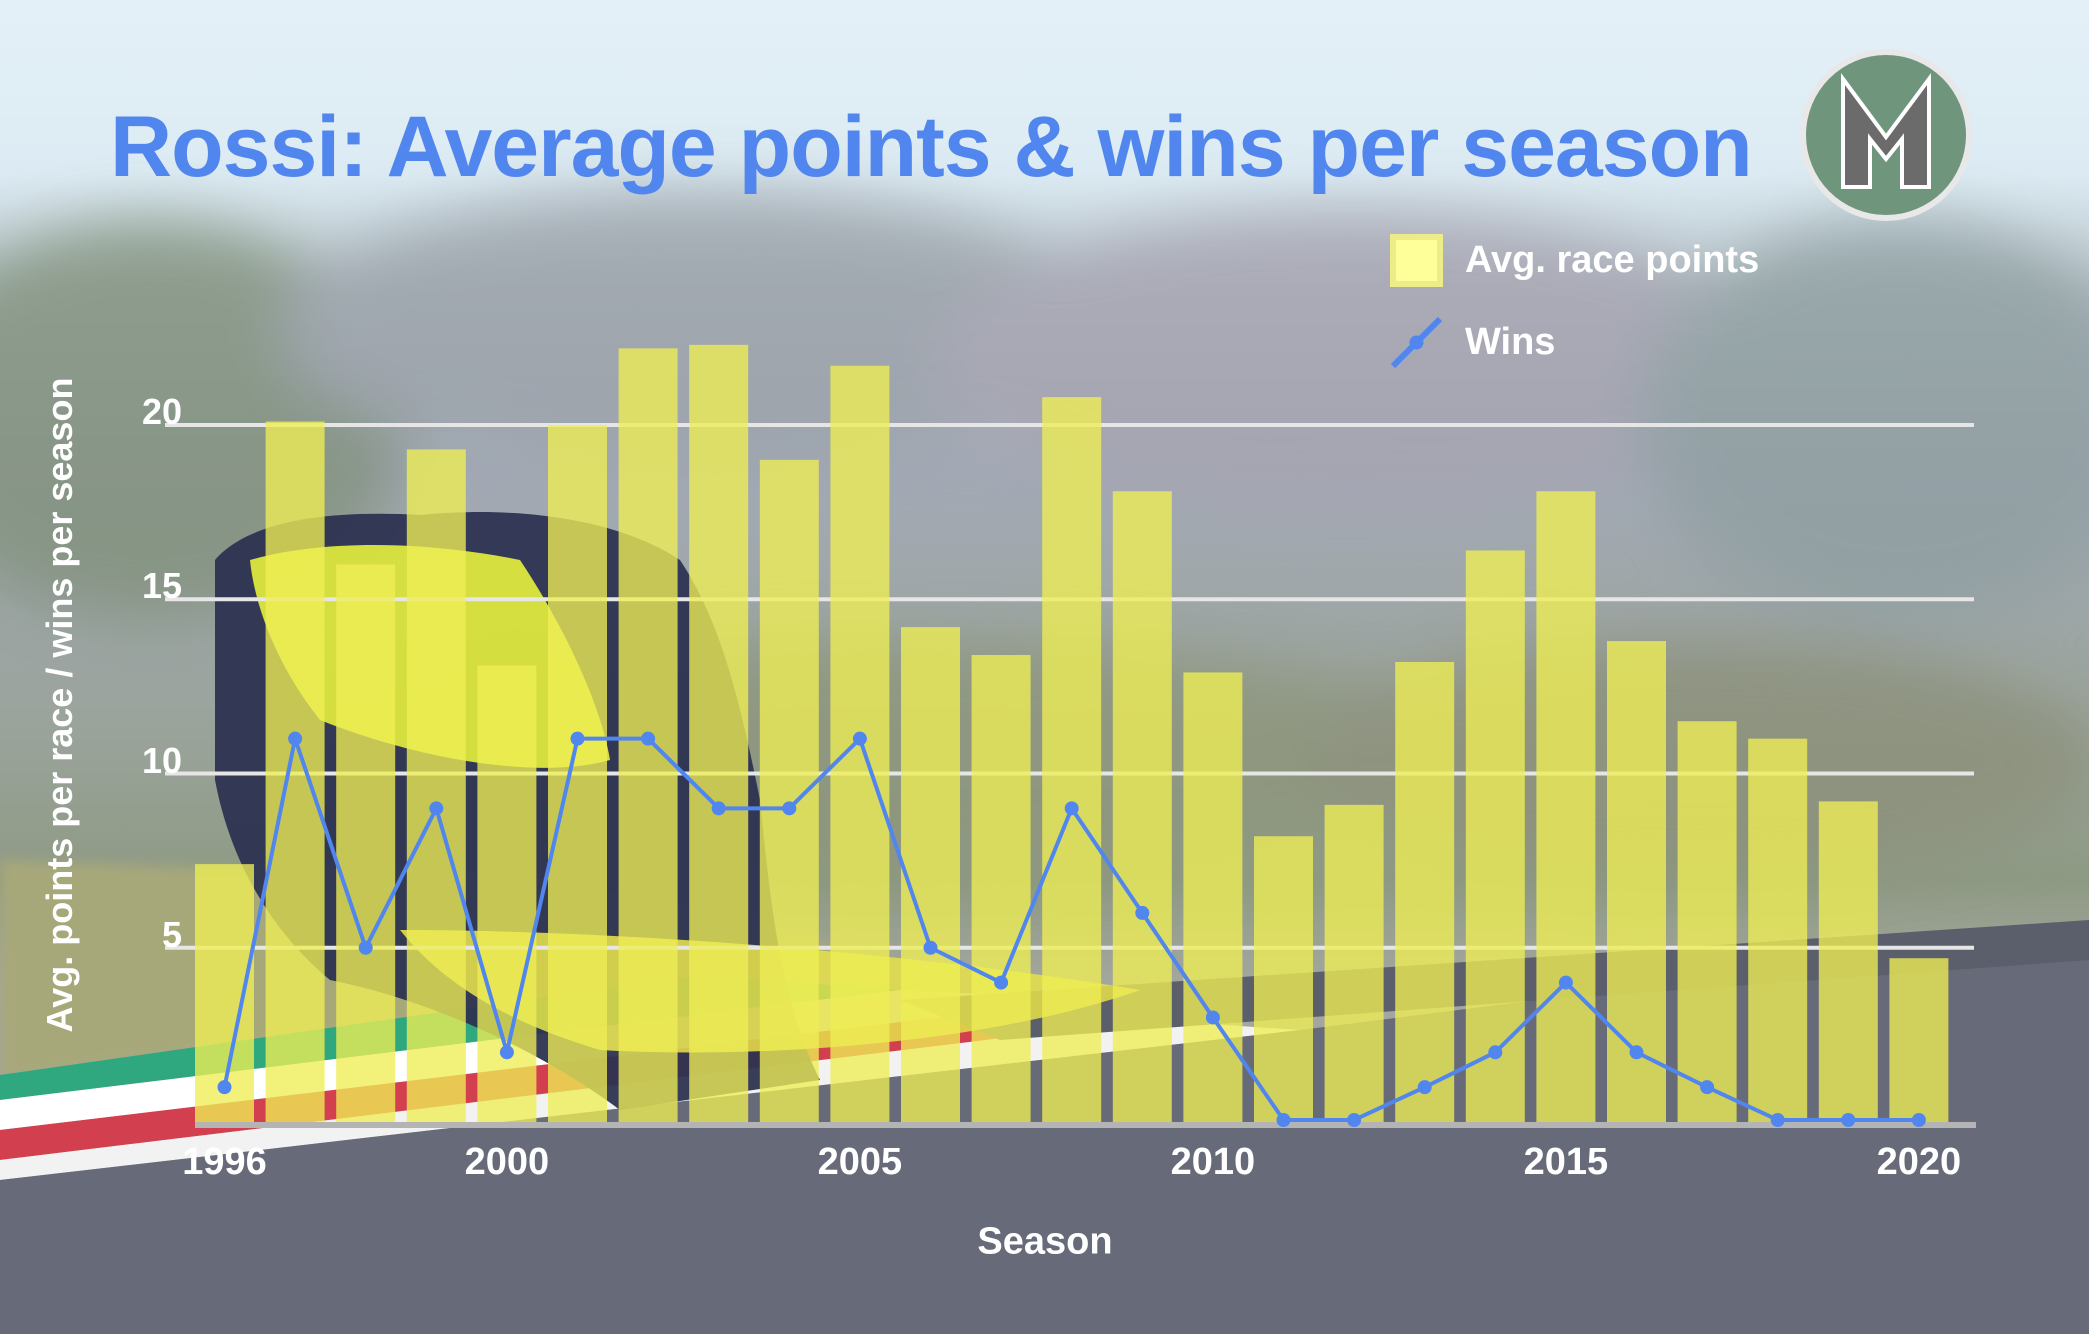 The width and height of the screenshot is (2089, 1334). What do you see at coordinates (1495, 836) in the screenshot?
I see `bar-avg-points-2014` at bounding box center [1495, 836].